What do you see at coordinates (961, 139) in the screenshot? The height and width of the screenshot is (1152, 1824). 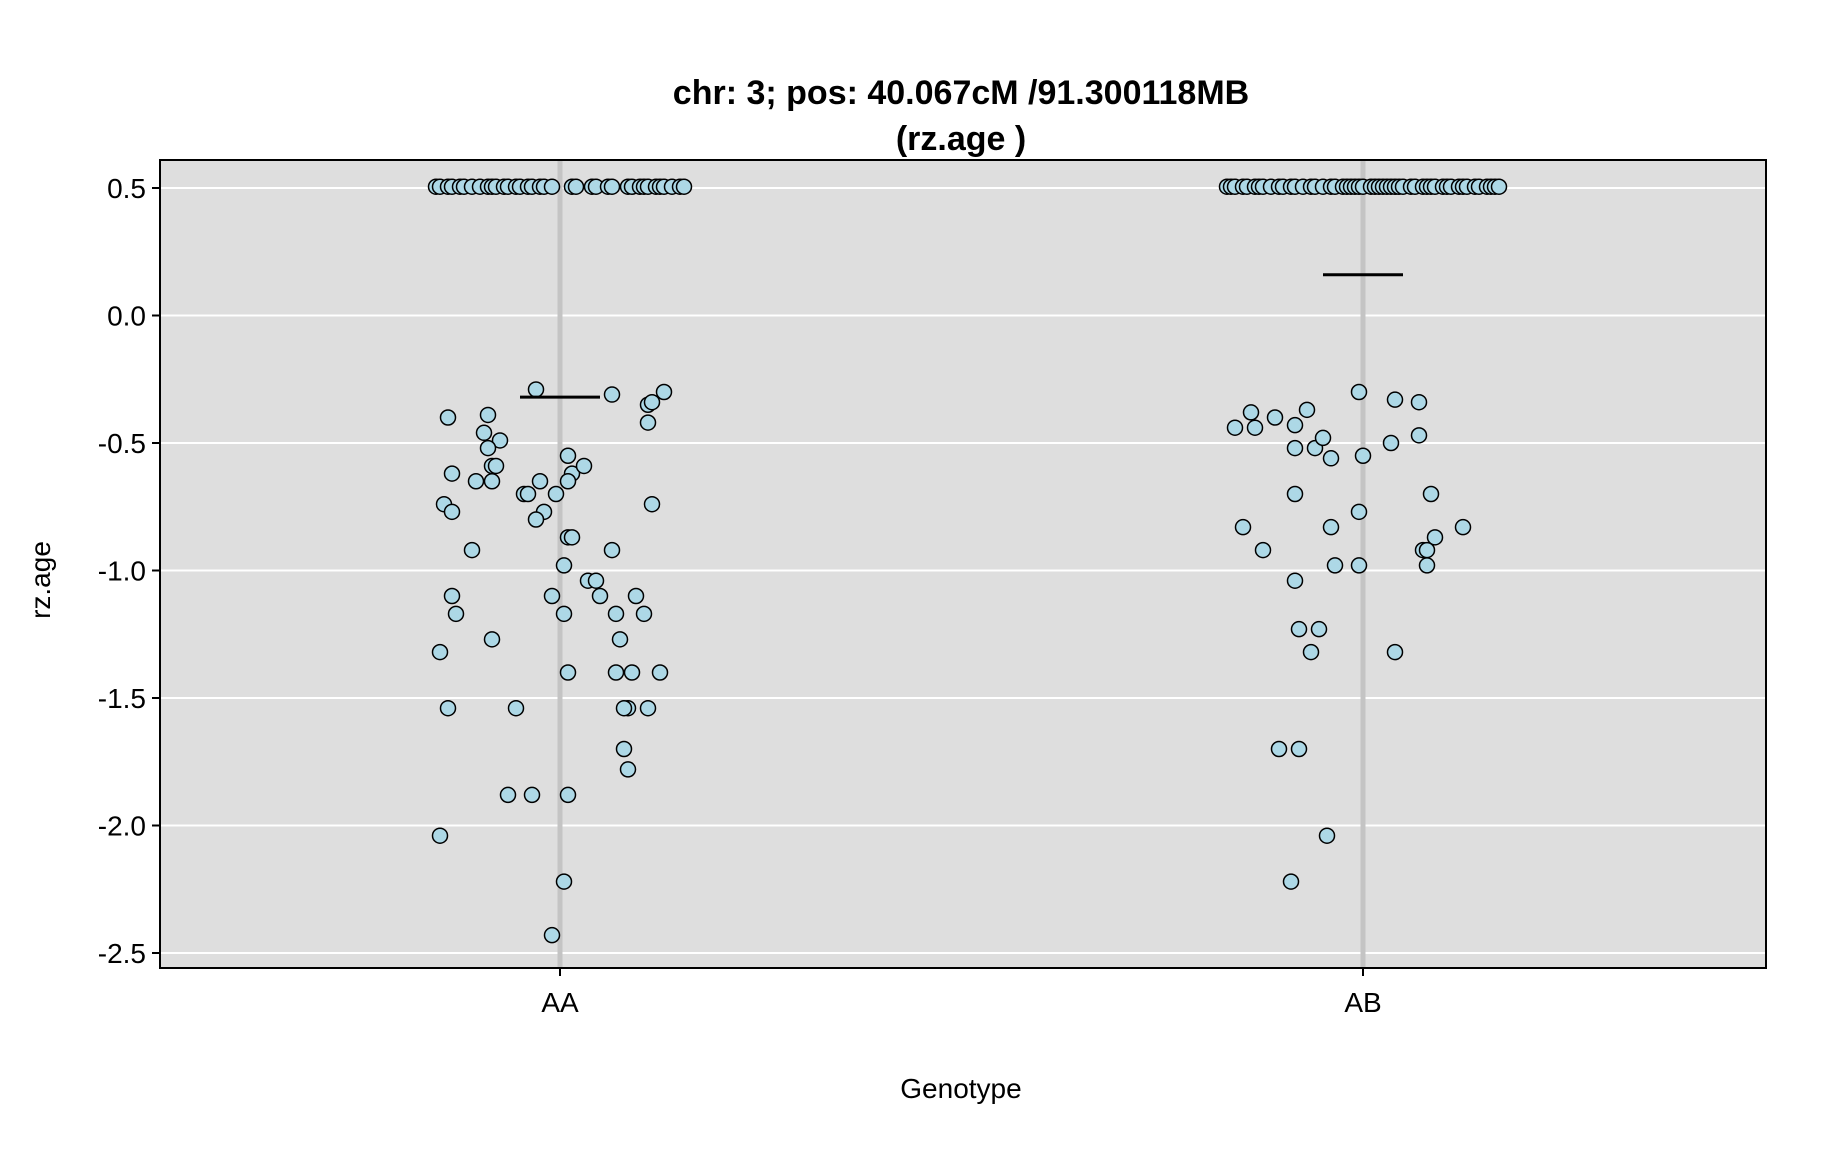 I see `chart-subtitle: (rz.age )` at bounding box center [961, 139].